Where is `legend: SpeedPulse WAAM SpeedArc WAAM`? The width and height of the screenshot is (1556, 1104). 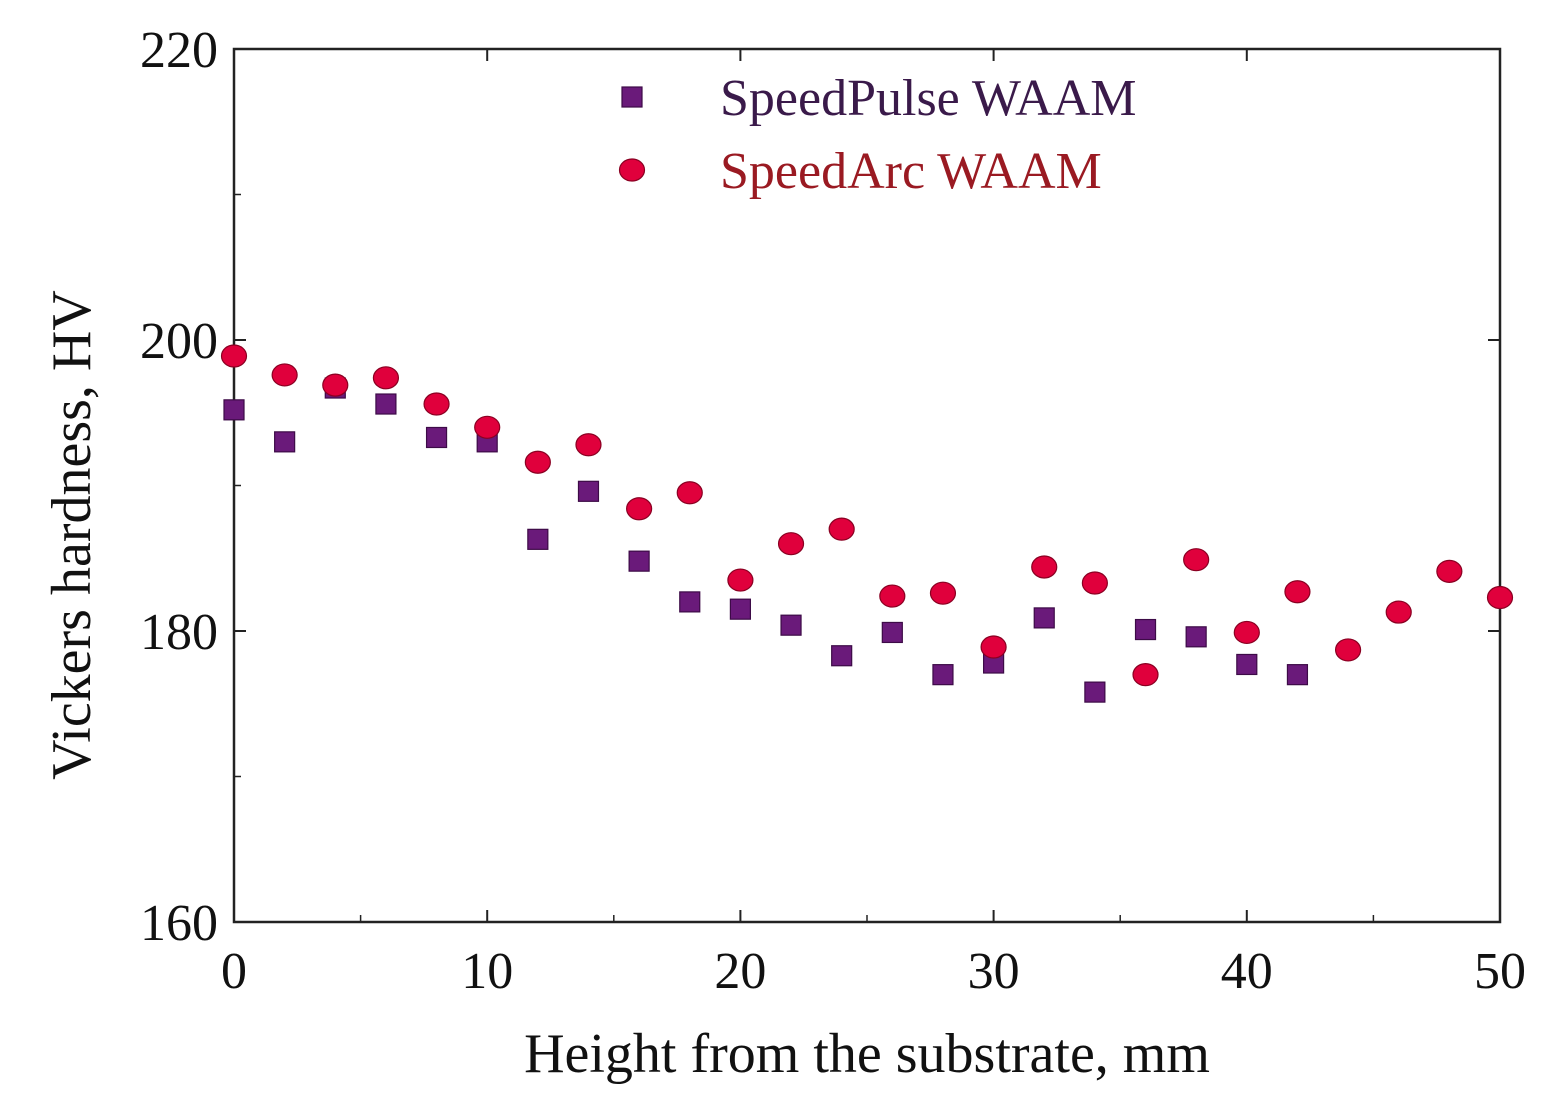
legend: SpeedPulse WAAM SpeedArc WAAM is located at coordinates (877, 135).